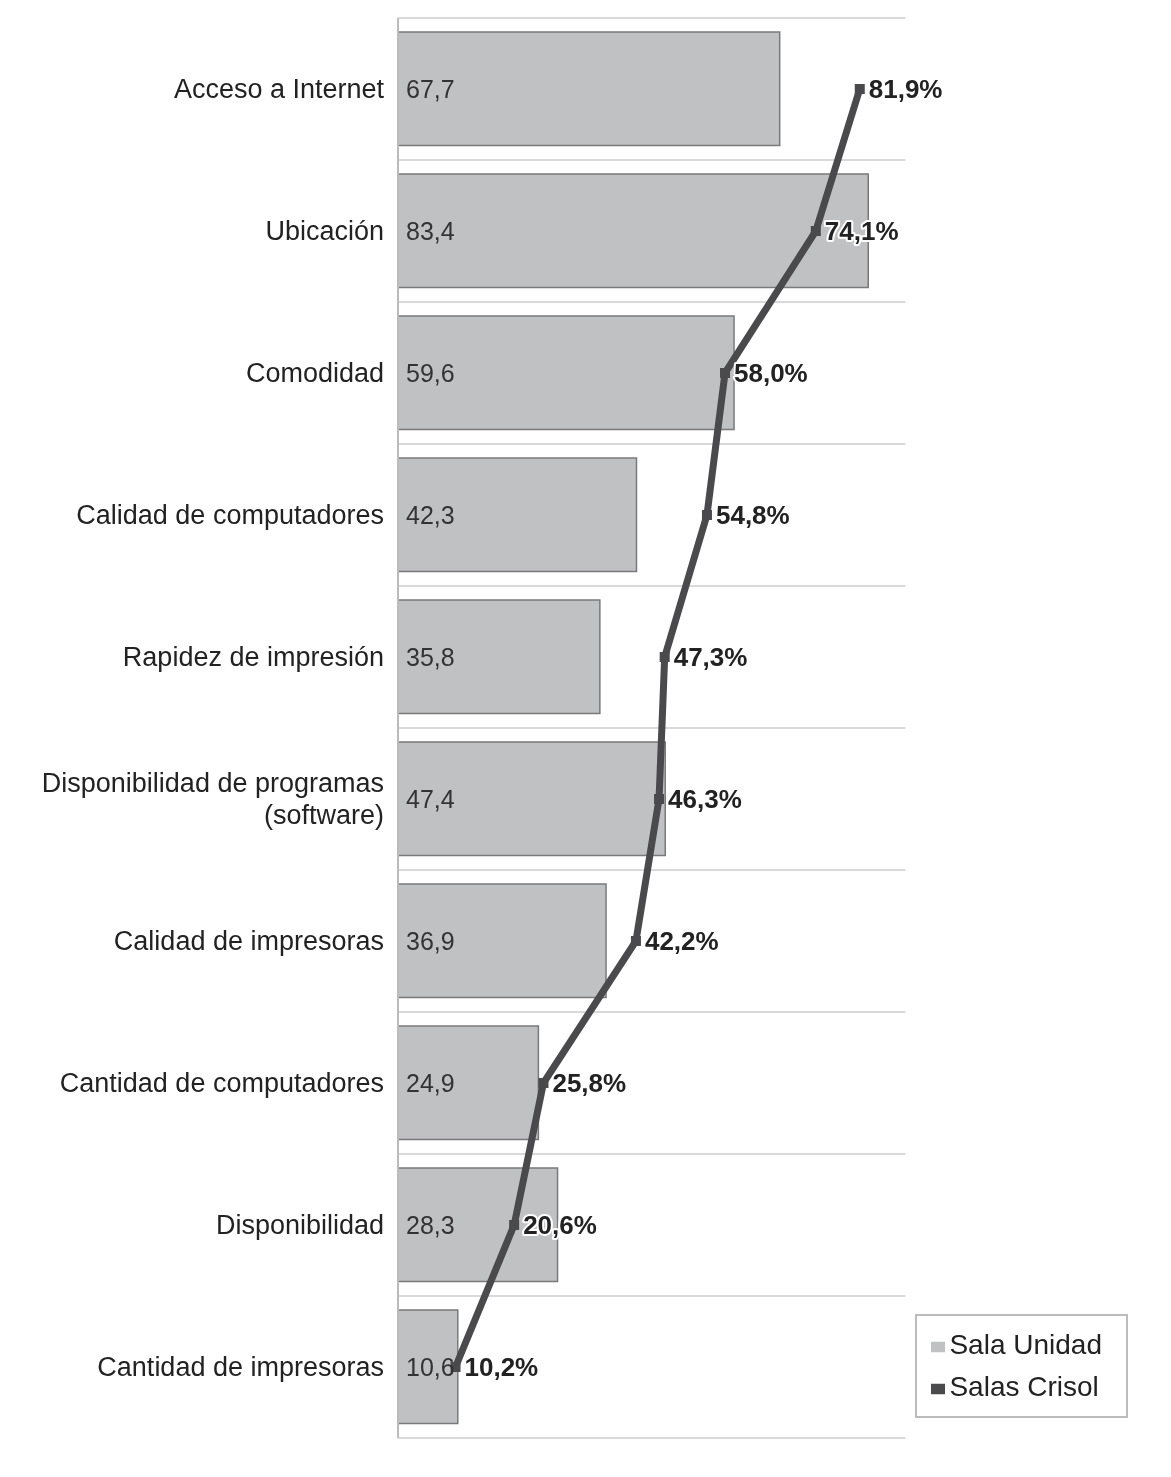  What do you see at coordinates (430, 514) in the screenshot?
I see `data-label: 42,3` at bounding box center [430, 514].